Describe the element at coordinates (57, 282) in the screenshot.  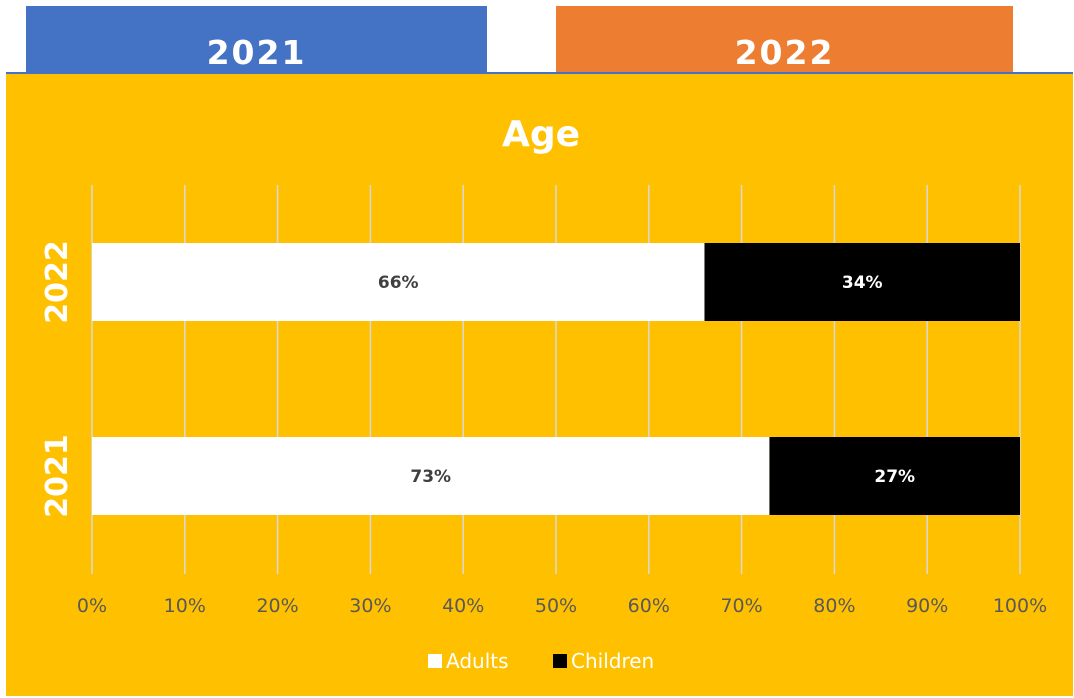
I see `category-label-2022: 2022` at that location.